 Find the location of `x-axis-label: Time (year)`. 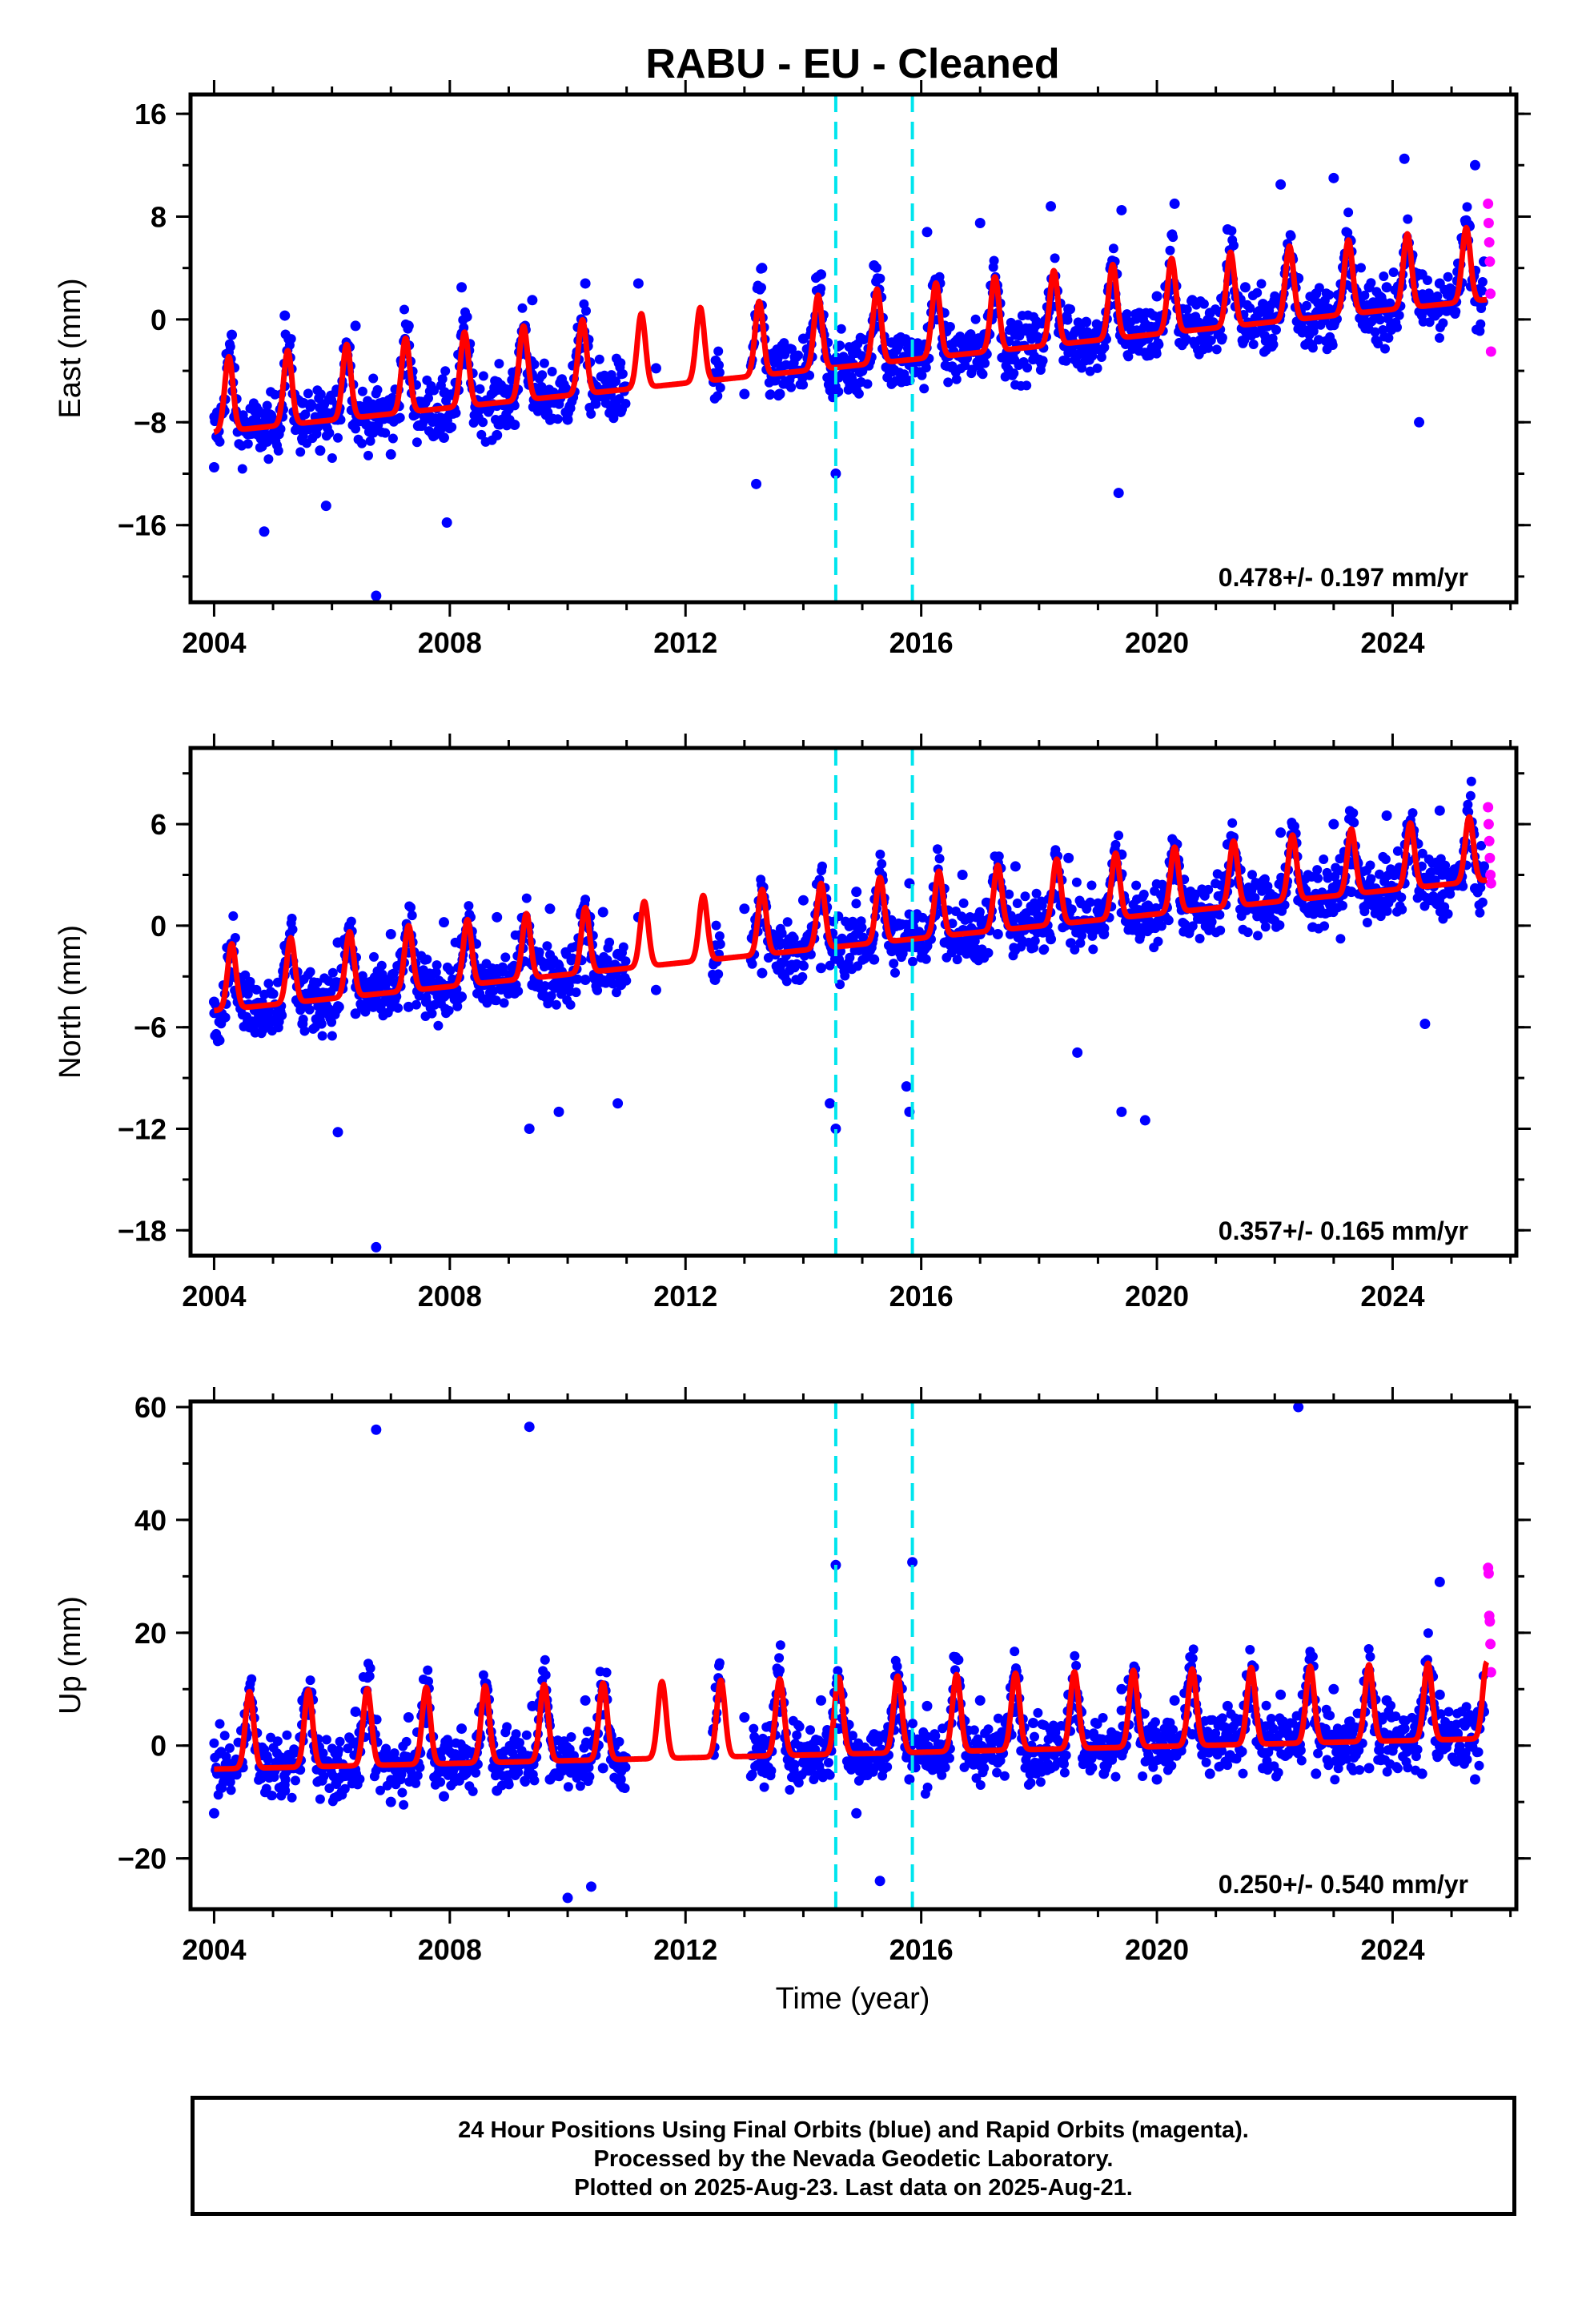

x-axis-label: Time (year) is located at coordinates (853, 1999).